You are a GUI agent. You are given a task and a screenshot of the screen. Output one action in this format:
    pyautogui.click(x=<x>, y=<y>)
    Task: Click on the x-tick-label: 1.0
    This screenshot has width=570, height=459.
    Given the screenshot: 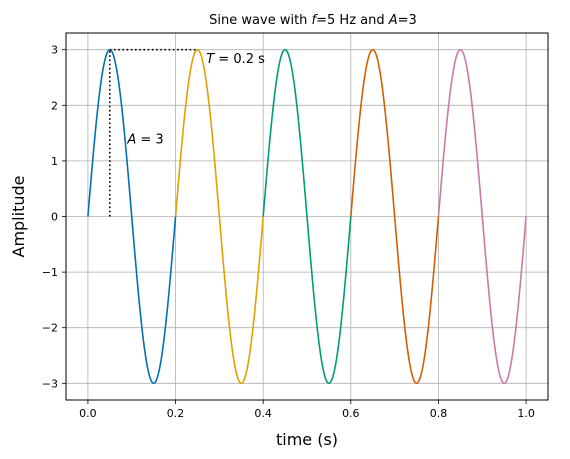 What is the action you would take?
    pyautogui.click(x=526, y=413)
    